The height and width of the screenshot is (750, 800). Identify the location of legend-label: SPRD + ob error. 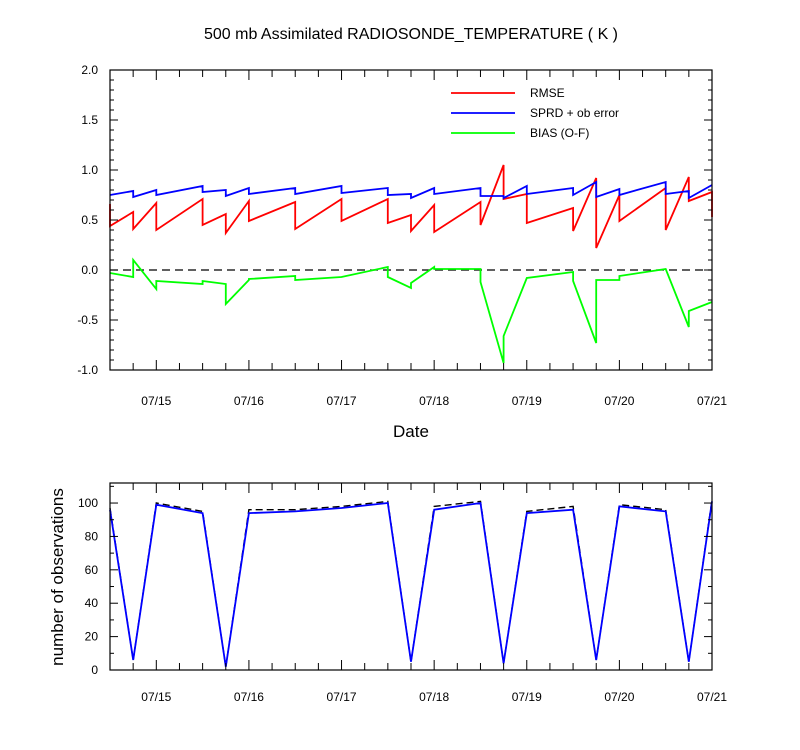
(574, 113).